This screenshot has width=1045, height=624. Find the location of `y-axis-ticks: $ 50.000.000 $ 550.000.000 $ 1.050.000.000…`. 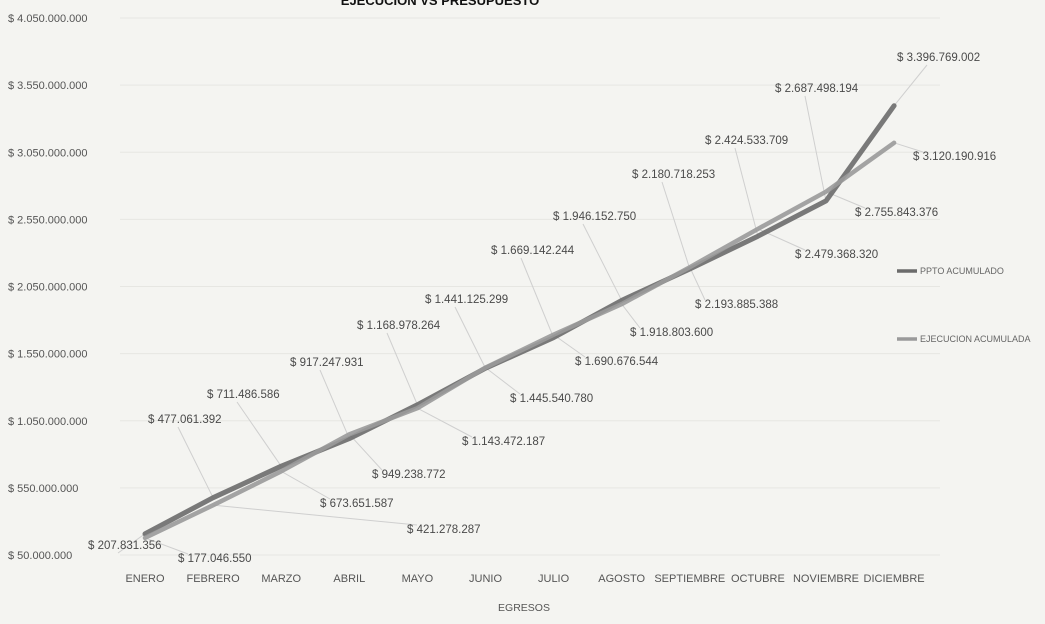

y-axis-ticks: $ 50.000.000 $ 550.000.000 $ 1.050.000.000… is located at coordinates (48, 287).